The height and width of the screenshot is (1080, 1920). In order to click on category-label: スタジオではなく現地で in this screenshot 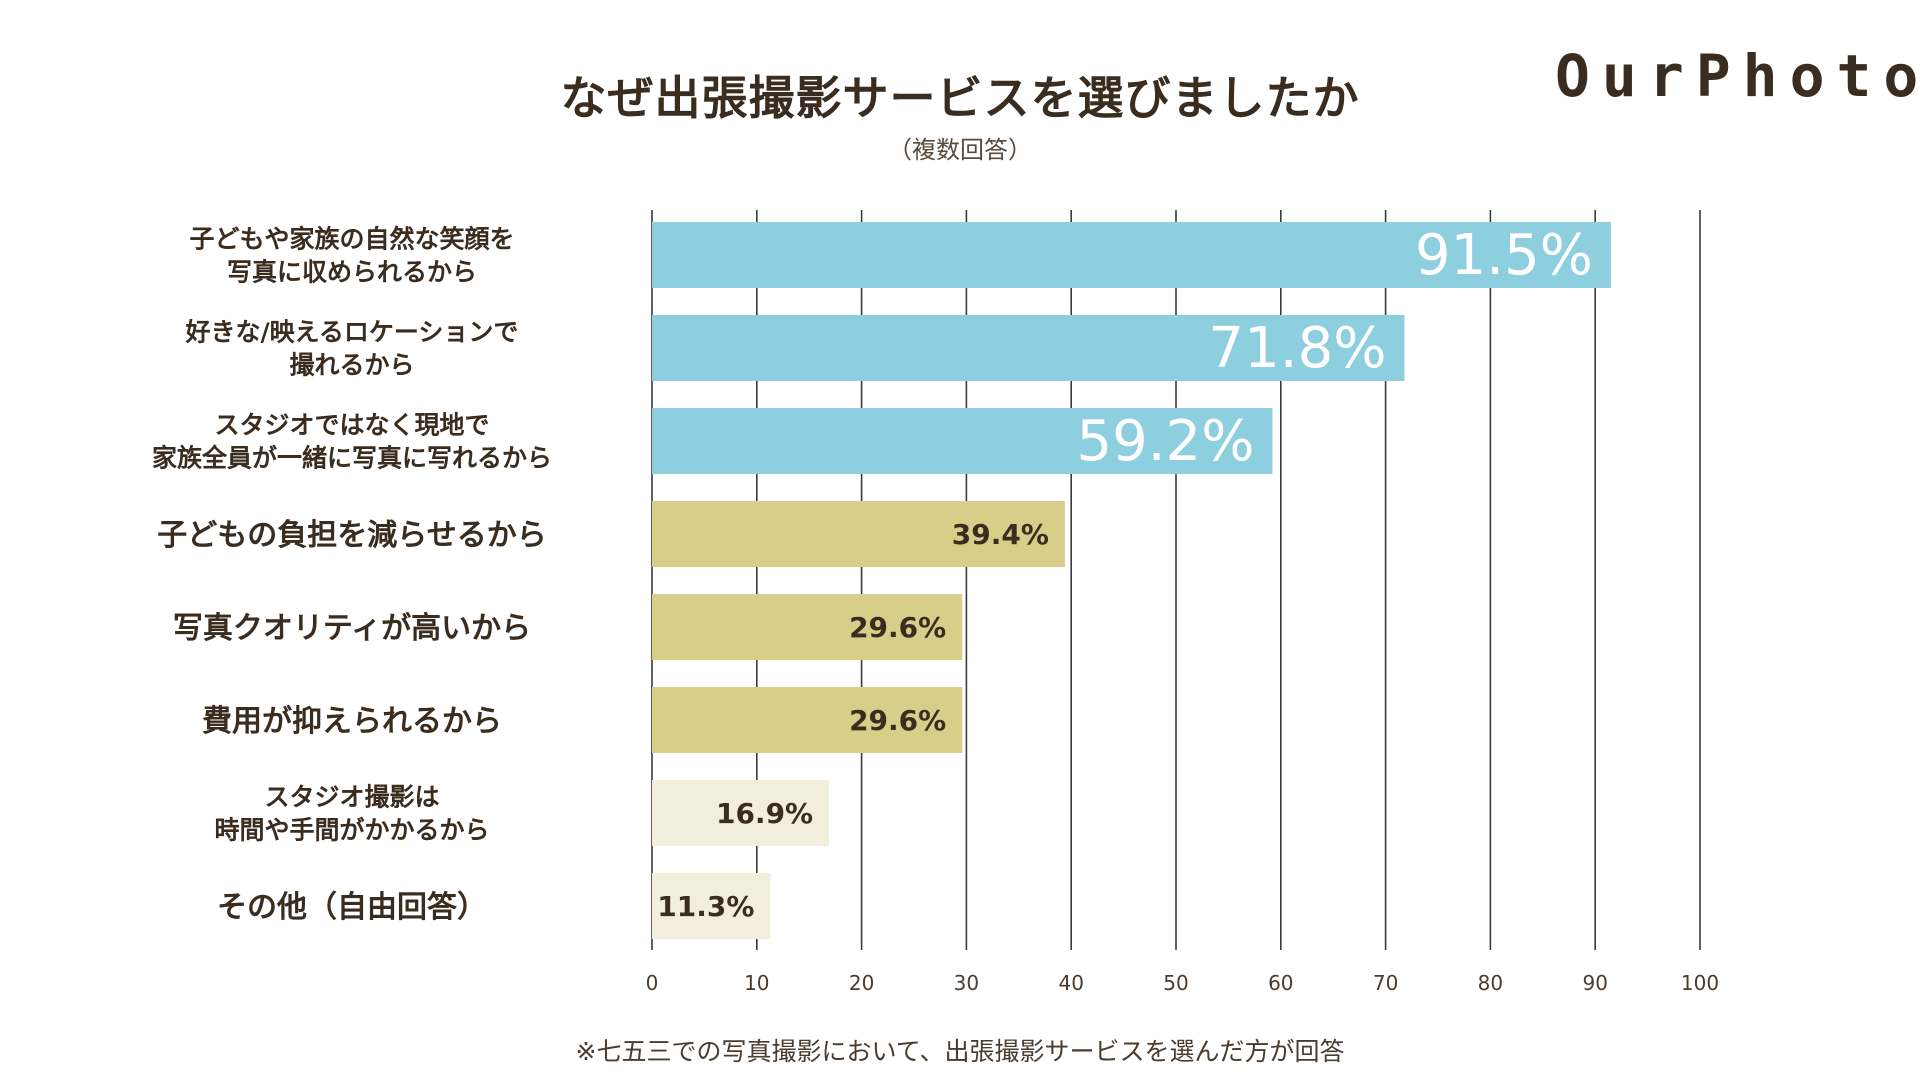, I will do `click(351, 425)`.